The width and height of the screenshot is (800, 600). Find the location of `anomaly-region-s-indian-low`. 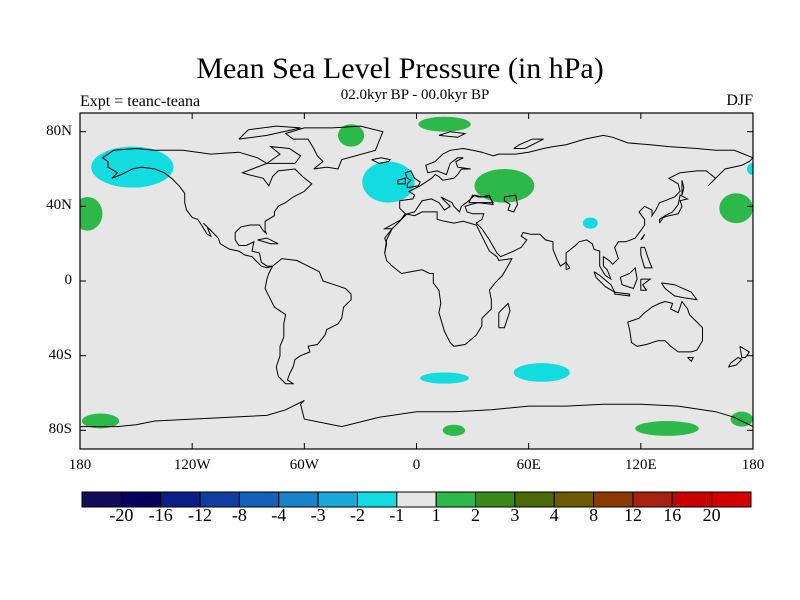

anomaly-region-s-indian-low is located at coordinates (541, 372).